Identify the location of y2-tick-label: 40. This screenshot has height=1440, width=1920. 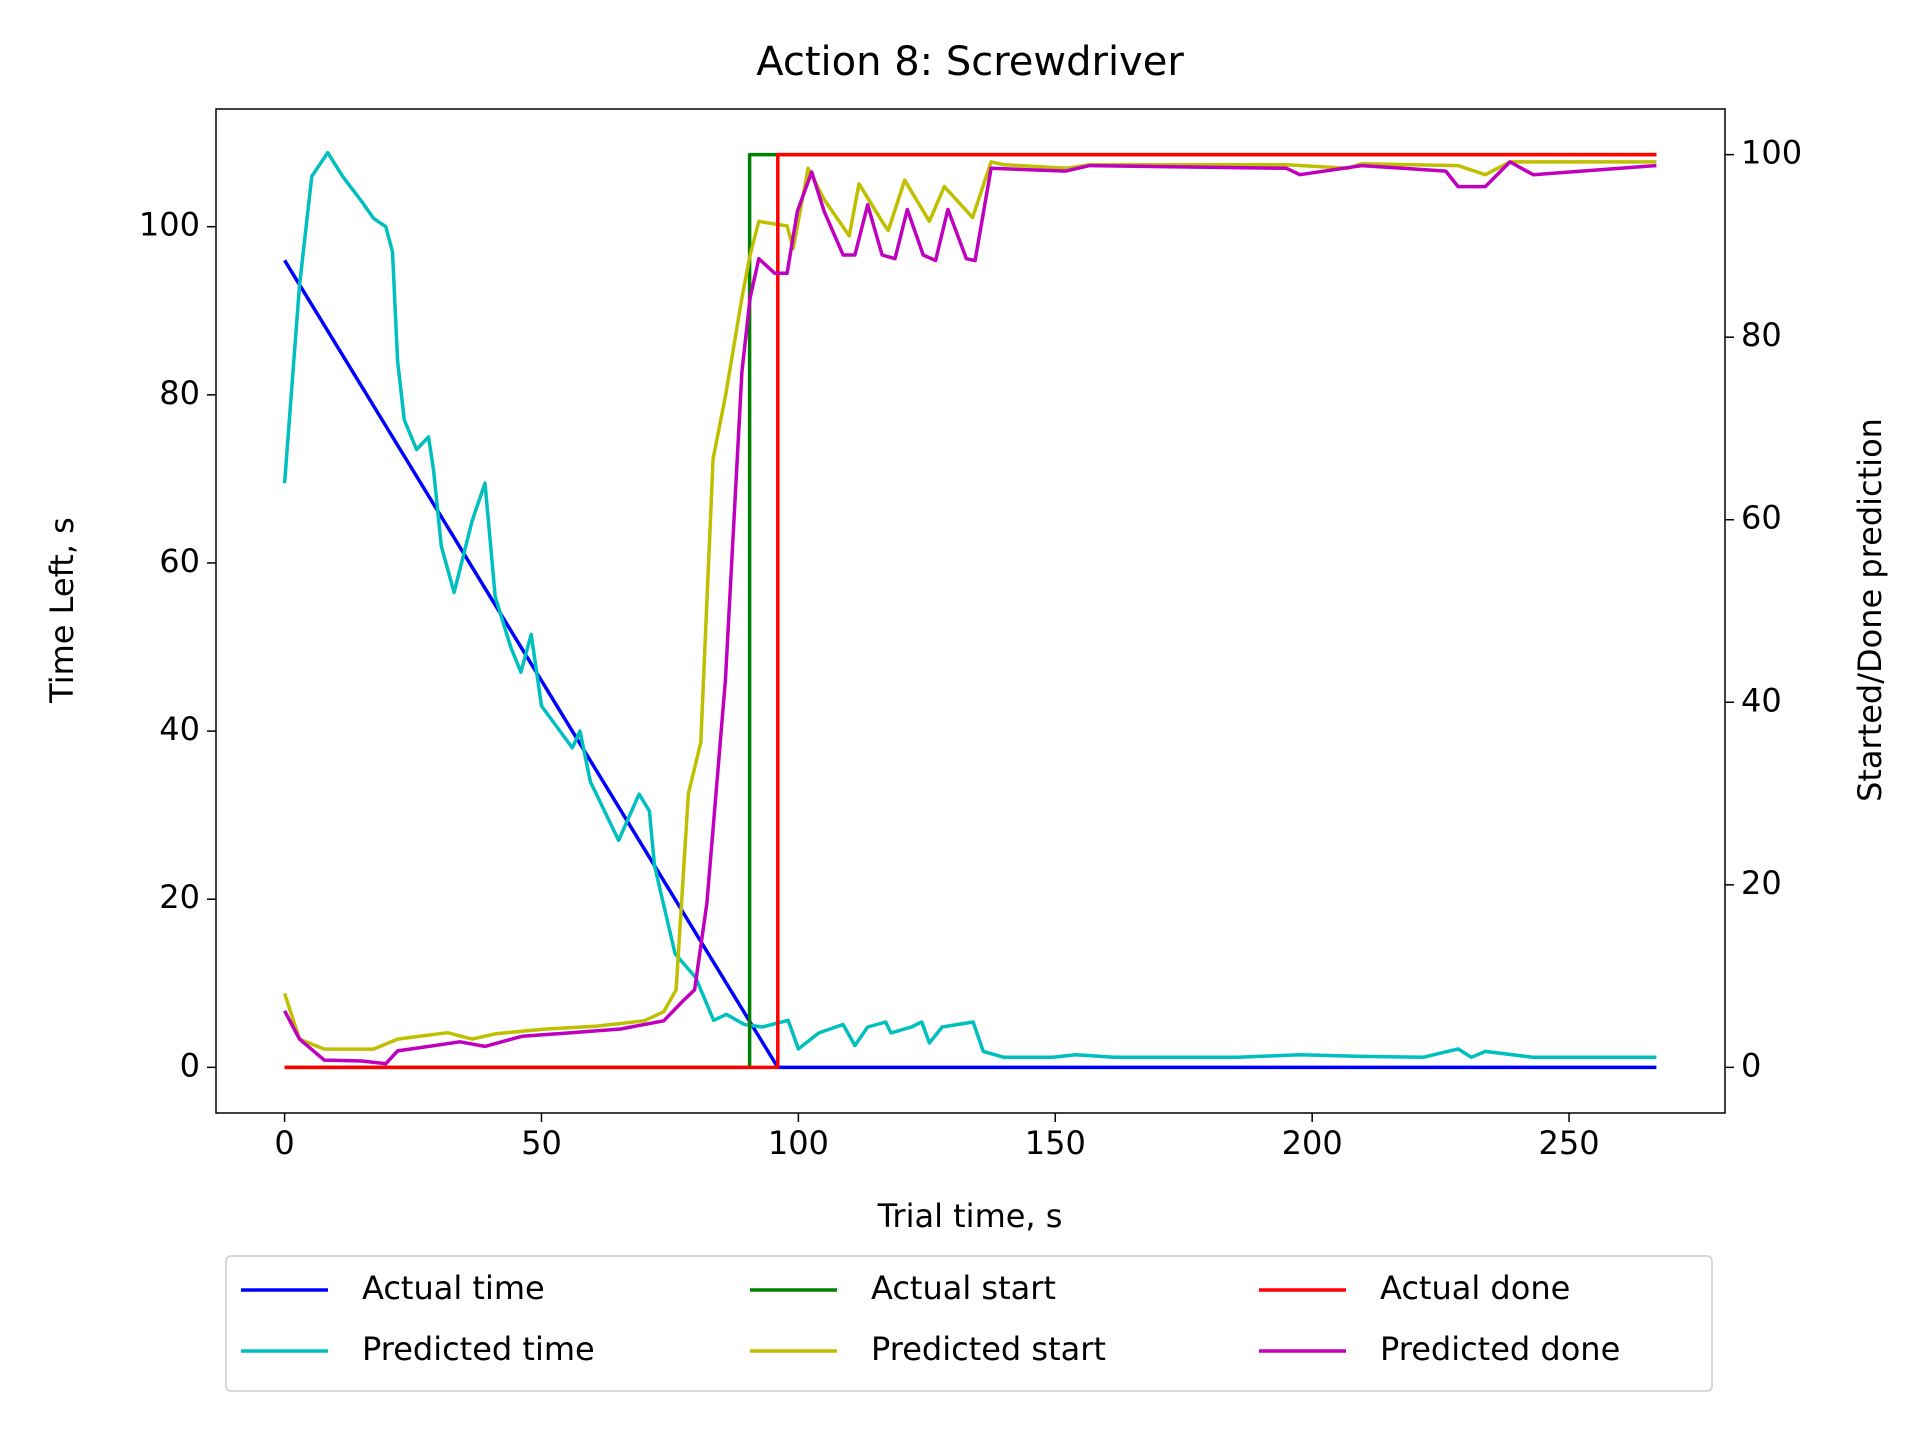
(1761, 700).